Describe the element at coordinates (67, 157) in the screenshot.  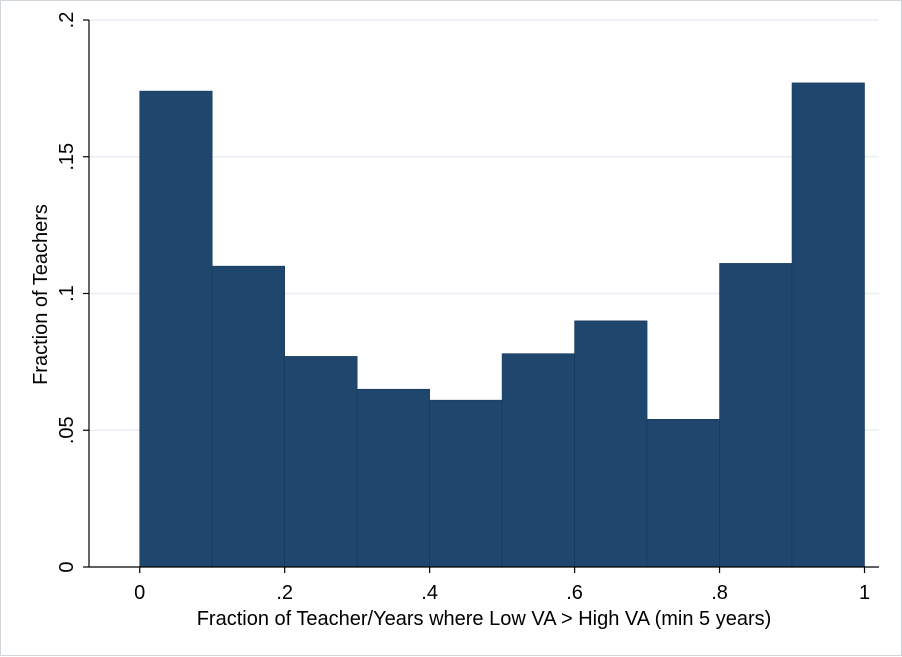
I see `y-tick-label: .15` at that location.